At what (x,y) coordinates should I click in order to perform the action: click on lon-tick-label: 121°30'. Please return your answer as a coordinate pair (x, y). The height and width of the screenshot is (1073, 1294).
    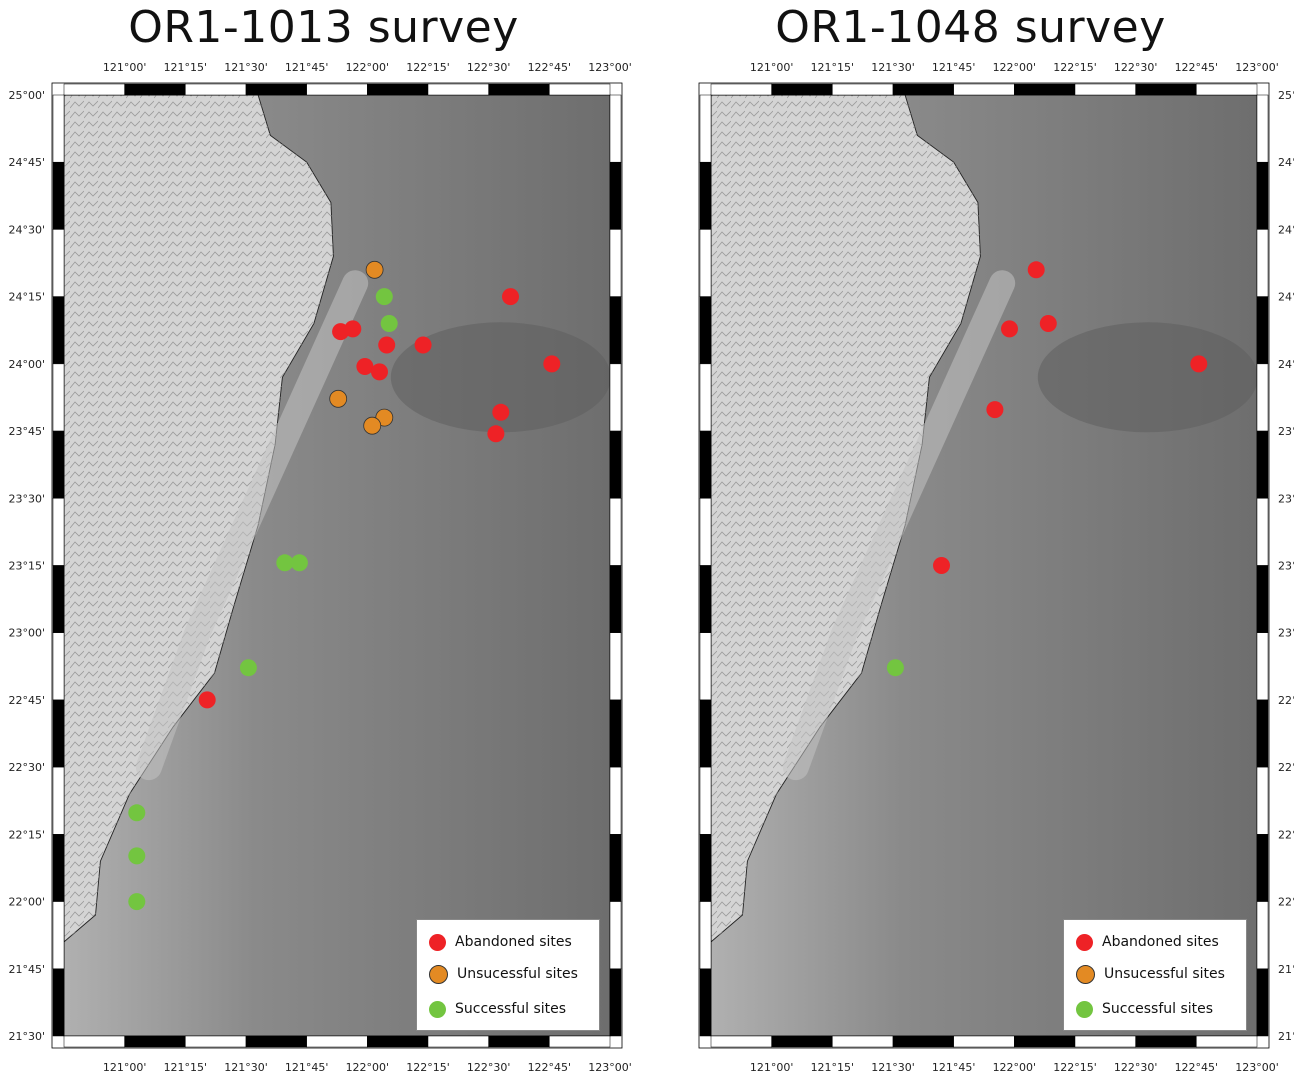
    Looking at the image, I should click on (246, 1067).